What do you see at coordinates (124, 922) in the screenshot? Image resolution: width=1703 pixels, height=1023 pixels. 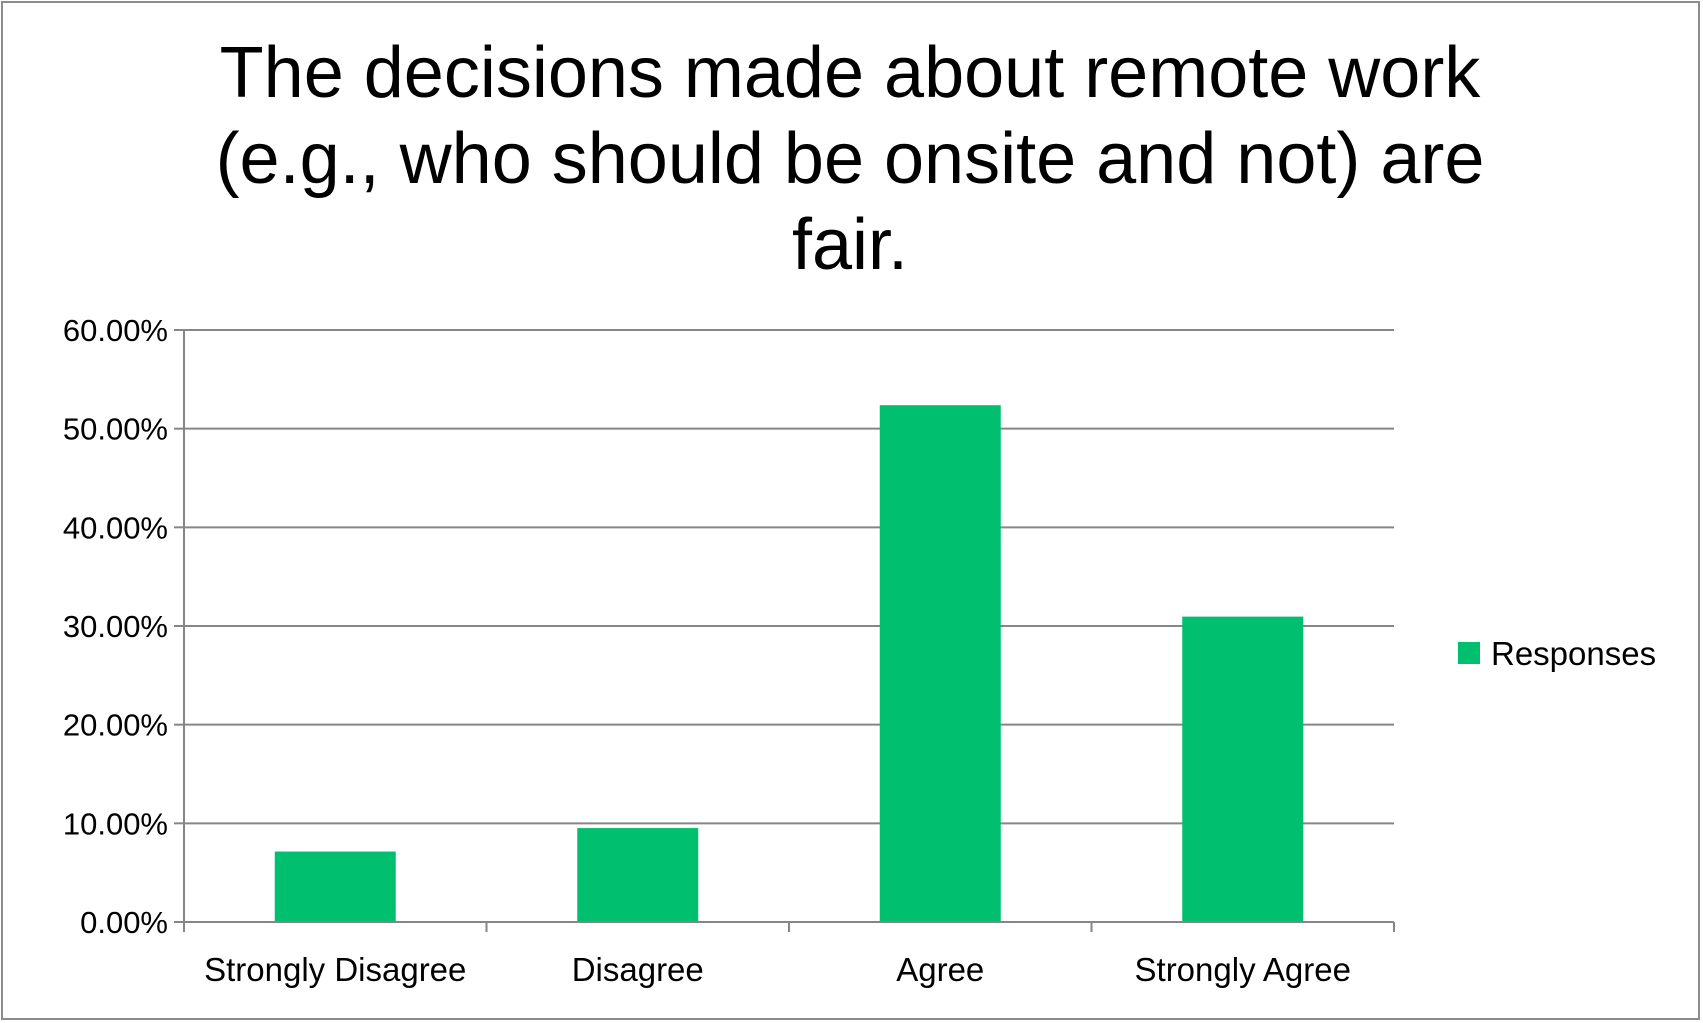 I see `y-tick-label: 0.00%` at bounding box center [124, 922].